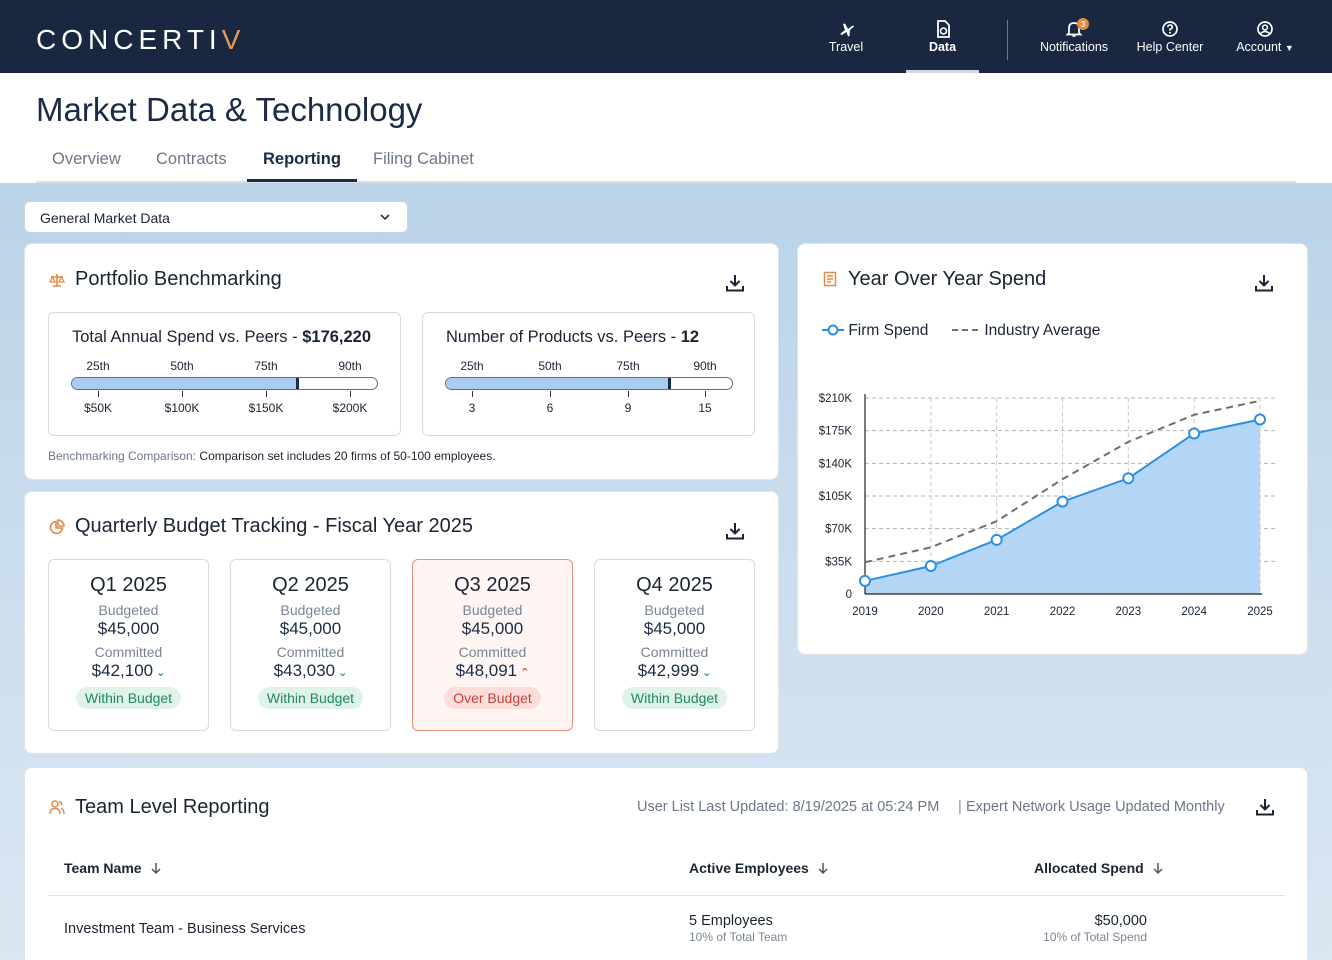 The width and height of the screenshot is (1332, 960). Describe the element at coordinates (385, 217) in the screenshot. I see `chevron-down-icon` at that location.